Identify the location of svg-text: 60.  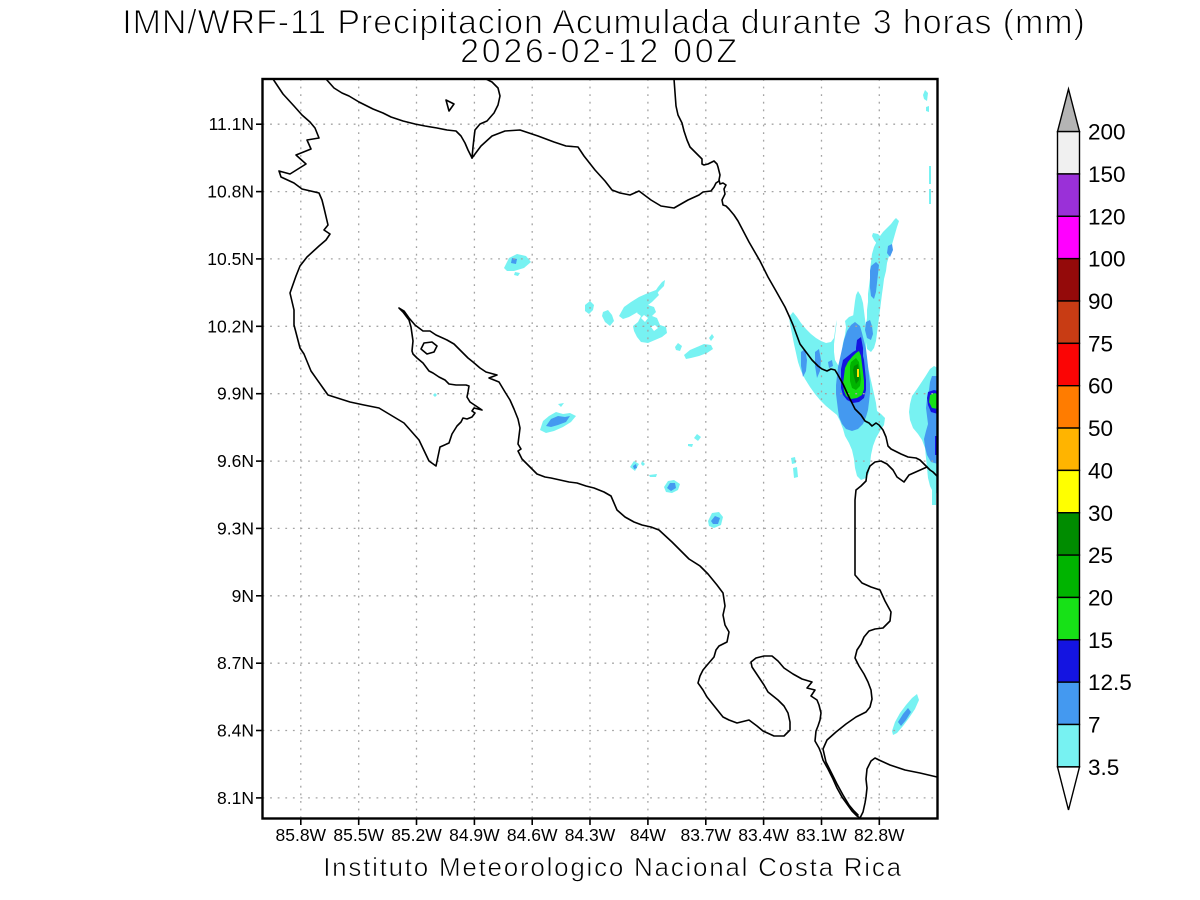
(1100, 386).